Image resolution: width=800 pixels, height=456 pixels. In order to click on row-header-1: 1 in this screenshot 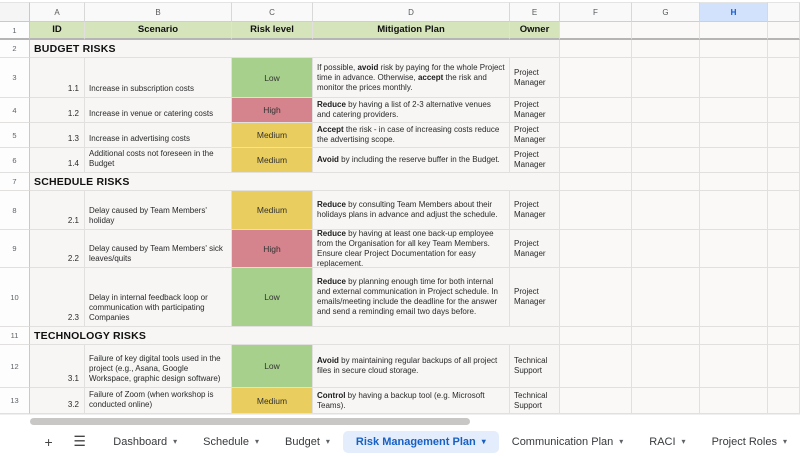, I will do `click(15, 31)`.